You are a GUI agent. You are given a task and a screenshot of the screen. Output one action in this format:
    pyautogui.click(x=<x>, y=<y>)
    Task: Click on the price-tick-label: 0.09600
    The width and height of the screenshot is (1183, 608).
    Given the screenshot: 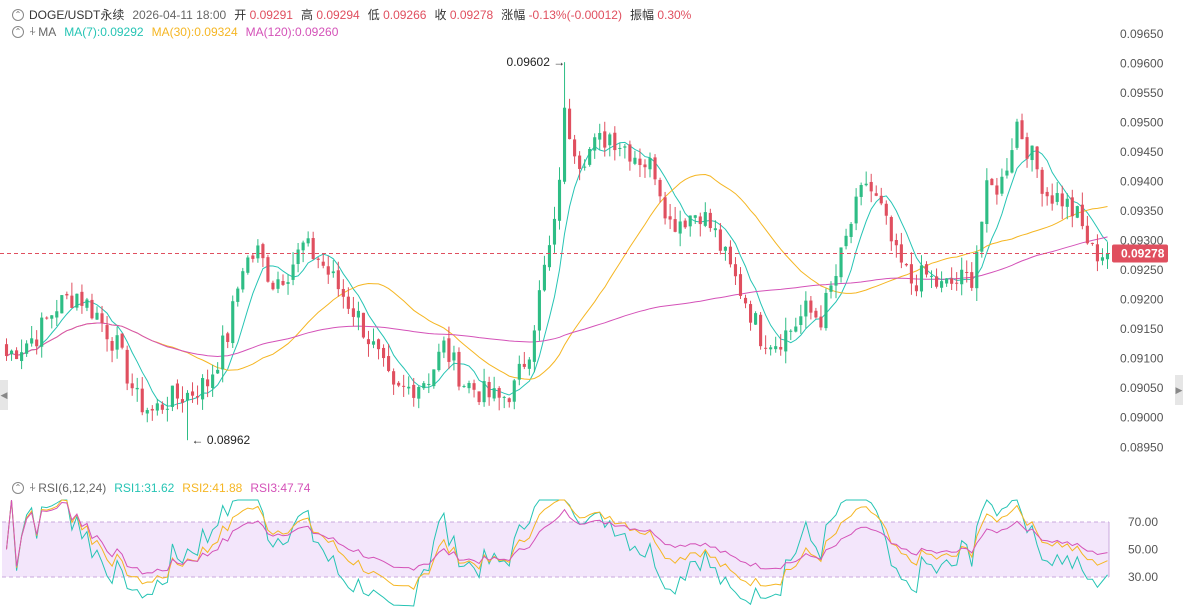 What is the action you would take?
    pyautogui.click(x=1142, y=63)
    